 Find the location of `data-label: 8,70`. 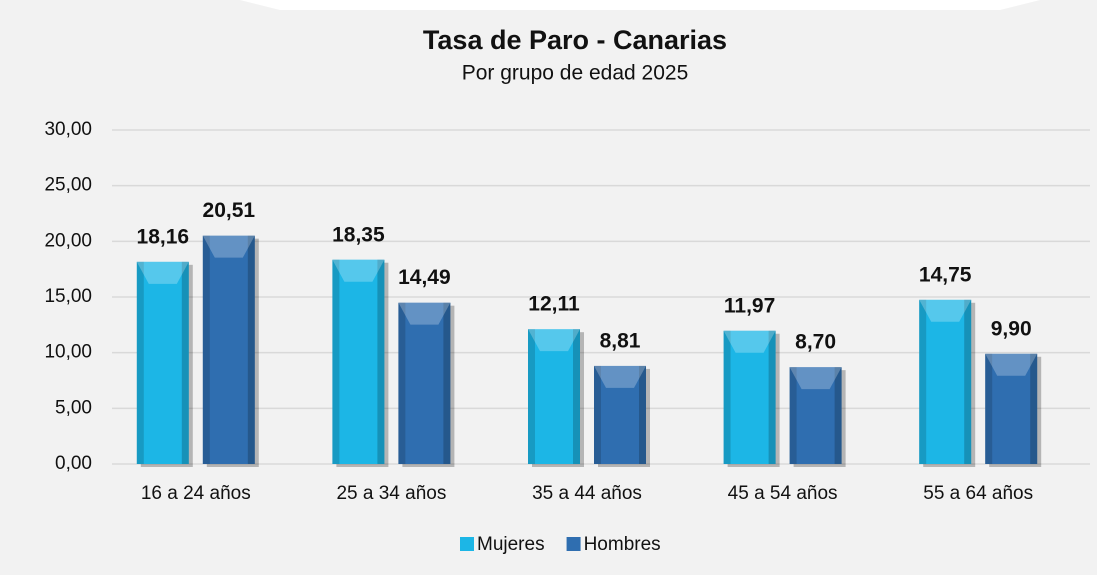

data-label: 8,70 is located at coordinates (815, 342).